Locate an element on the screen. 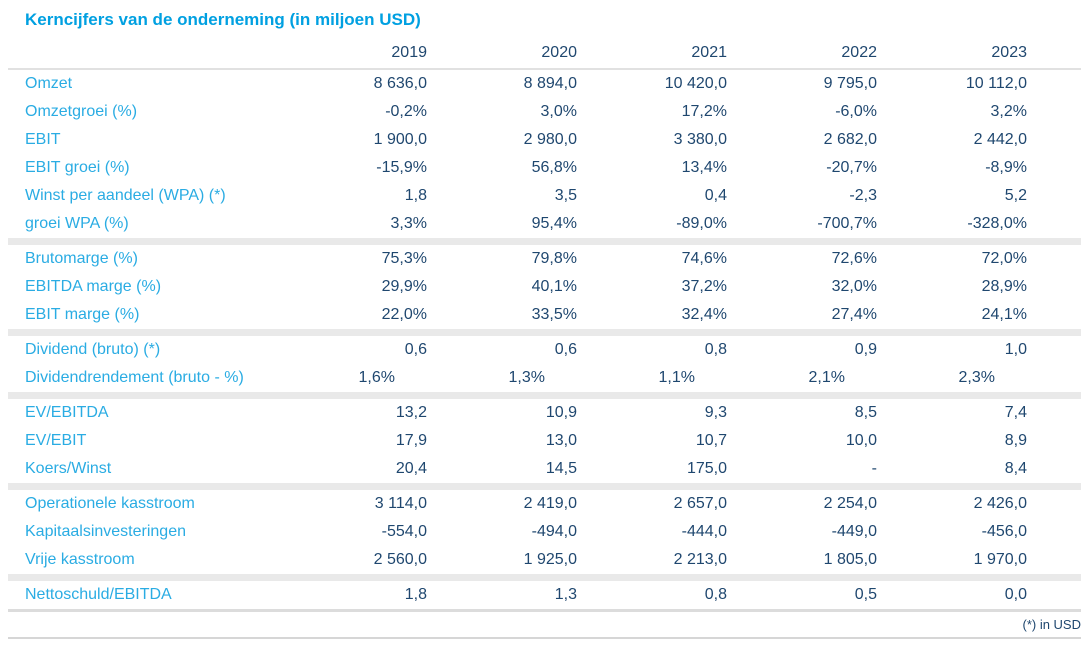  row-label: Koers/Winst is located at coordinates (68, 468).